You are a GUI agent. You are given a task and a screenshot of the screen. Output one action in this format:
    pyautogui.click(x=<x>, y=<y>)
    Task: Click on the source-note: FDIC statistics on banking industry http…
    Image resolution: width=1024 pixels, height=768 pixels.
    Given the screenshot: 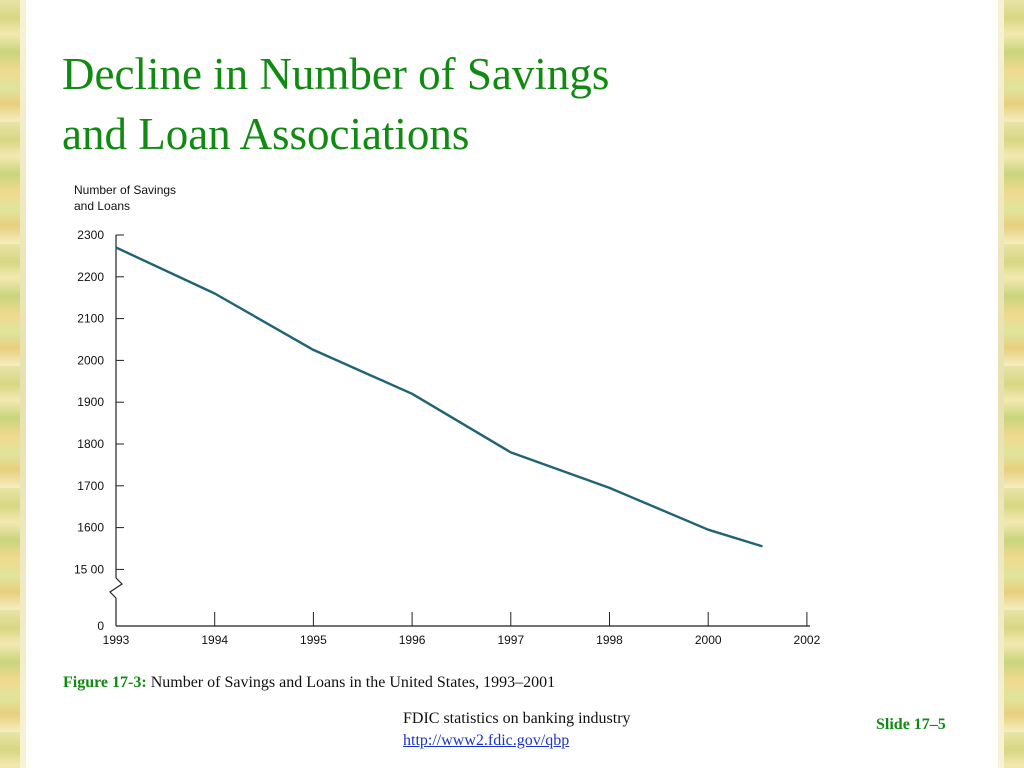 What is the action you would take?
    pyautogui.click(x=517, y=730)
    